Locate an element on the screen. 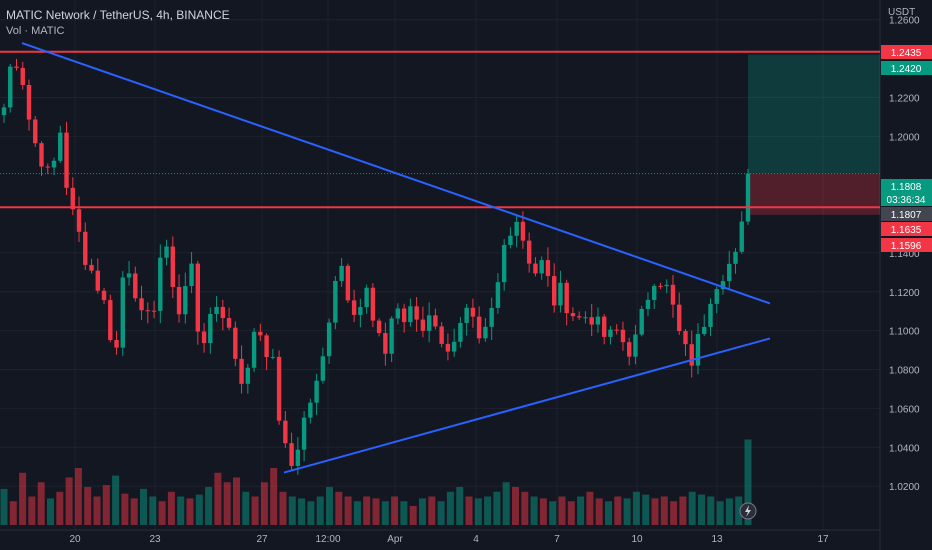 Image resolution: width=932 pixels, height=550 pixels. y-tick-label: 1.2600 is located at coordinates (904, 21).